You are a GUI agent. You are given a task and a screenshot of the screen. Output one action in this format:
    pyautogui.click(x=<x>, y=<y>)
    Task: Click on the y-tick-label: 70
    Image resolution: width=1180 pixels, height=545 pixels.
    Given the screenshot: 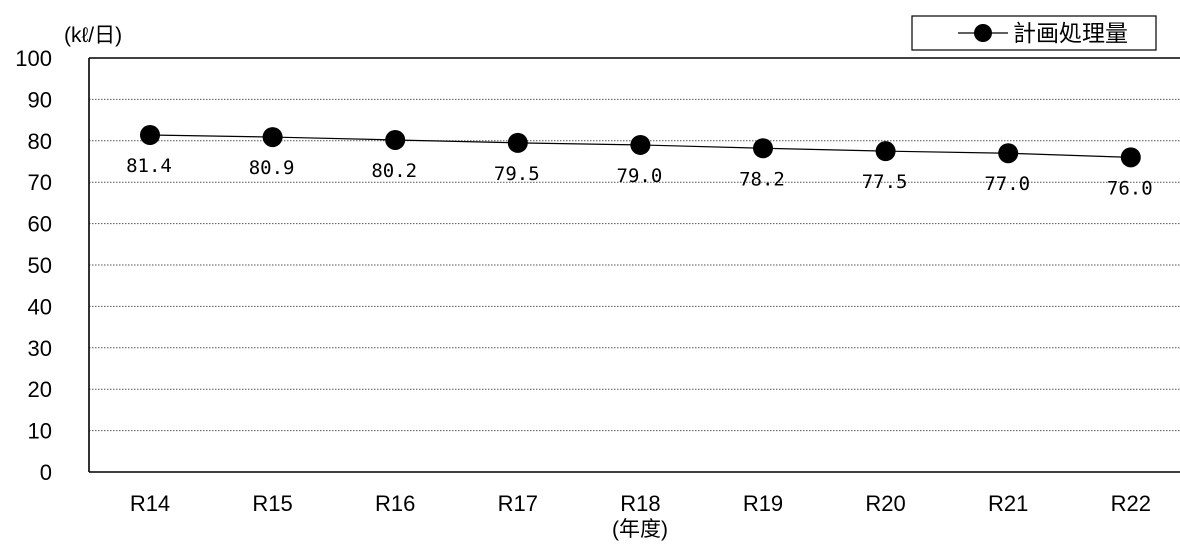 What is the action you would take?
    pyautogui.click(x=40, y=182)
    